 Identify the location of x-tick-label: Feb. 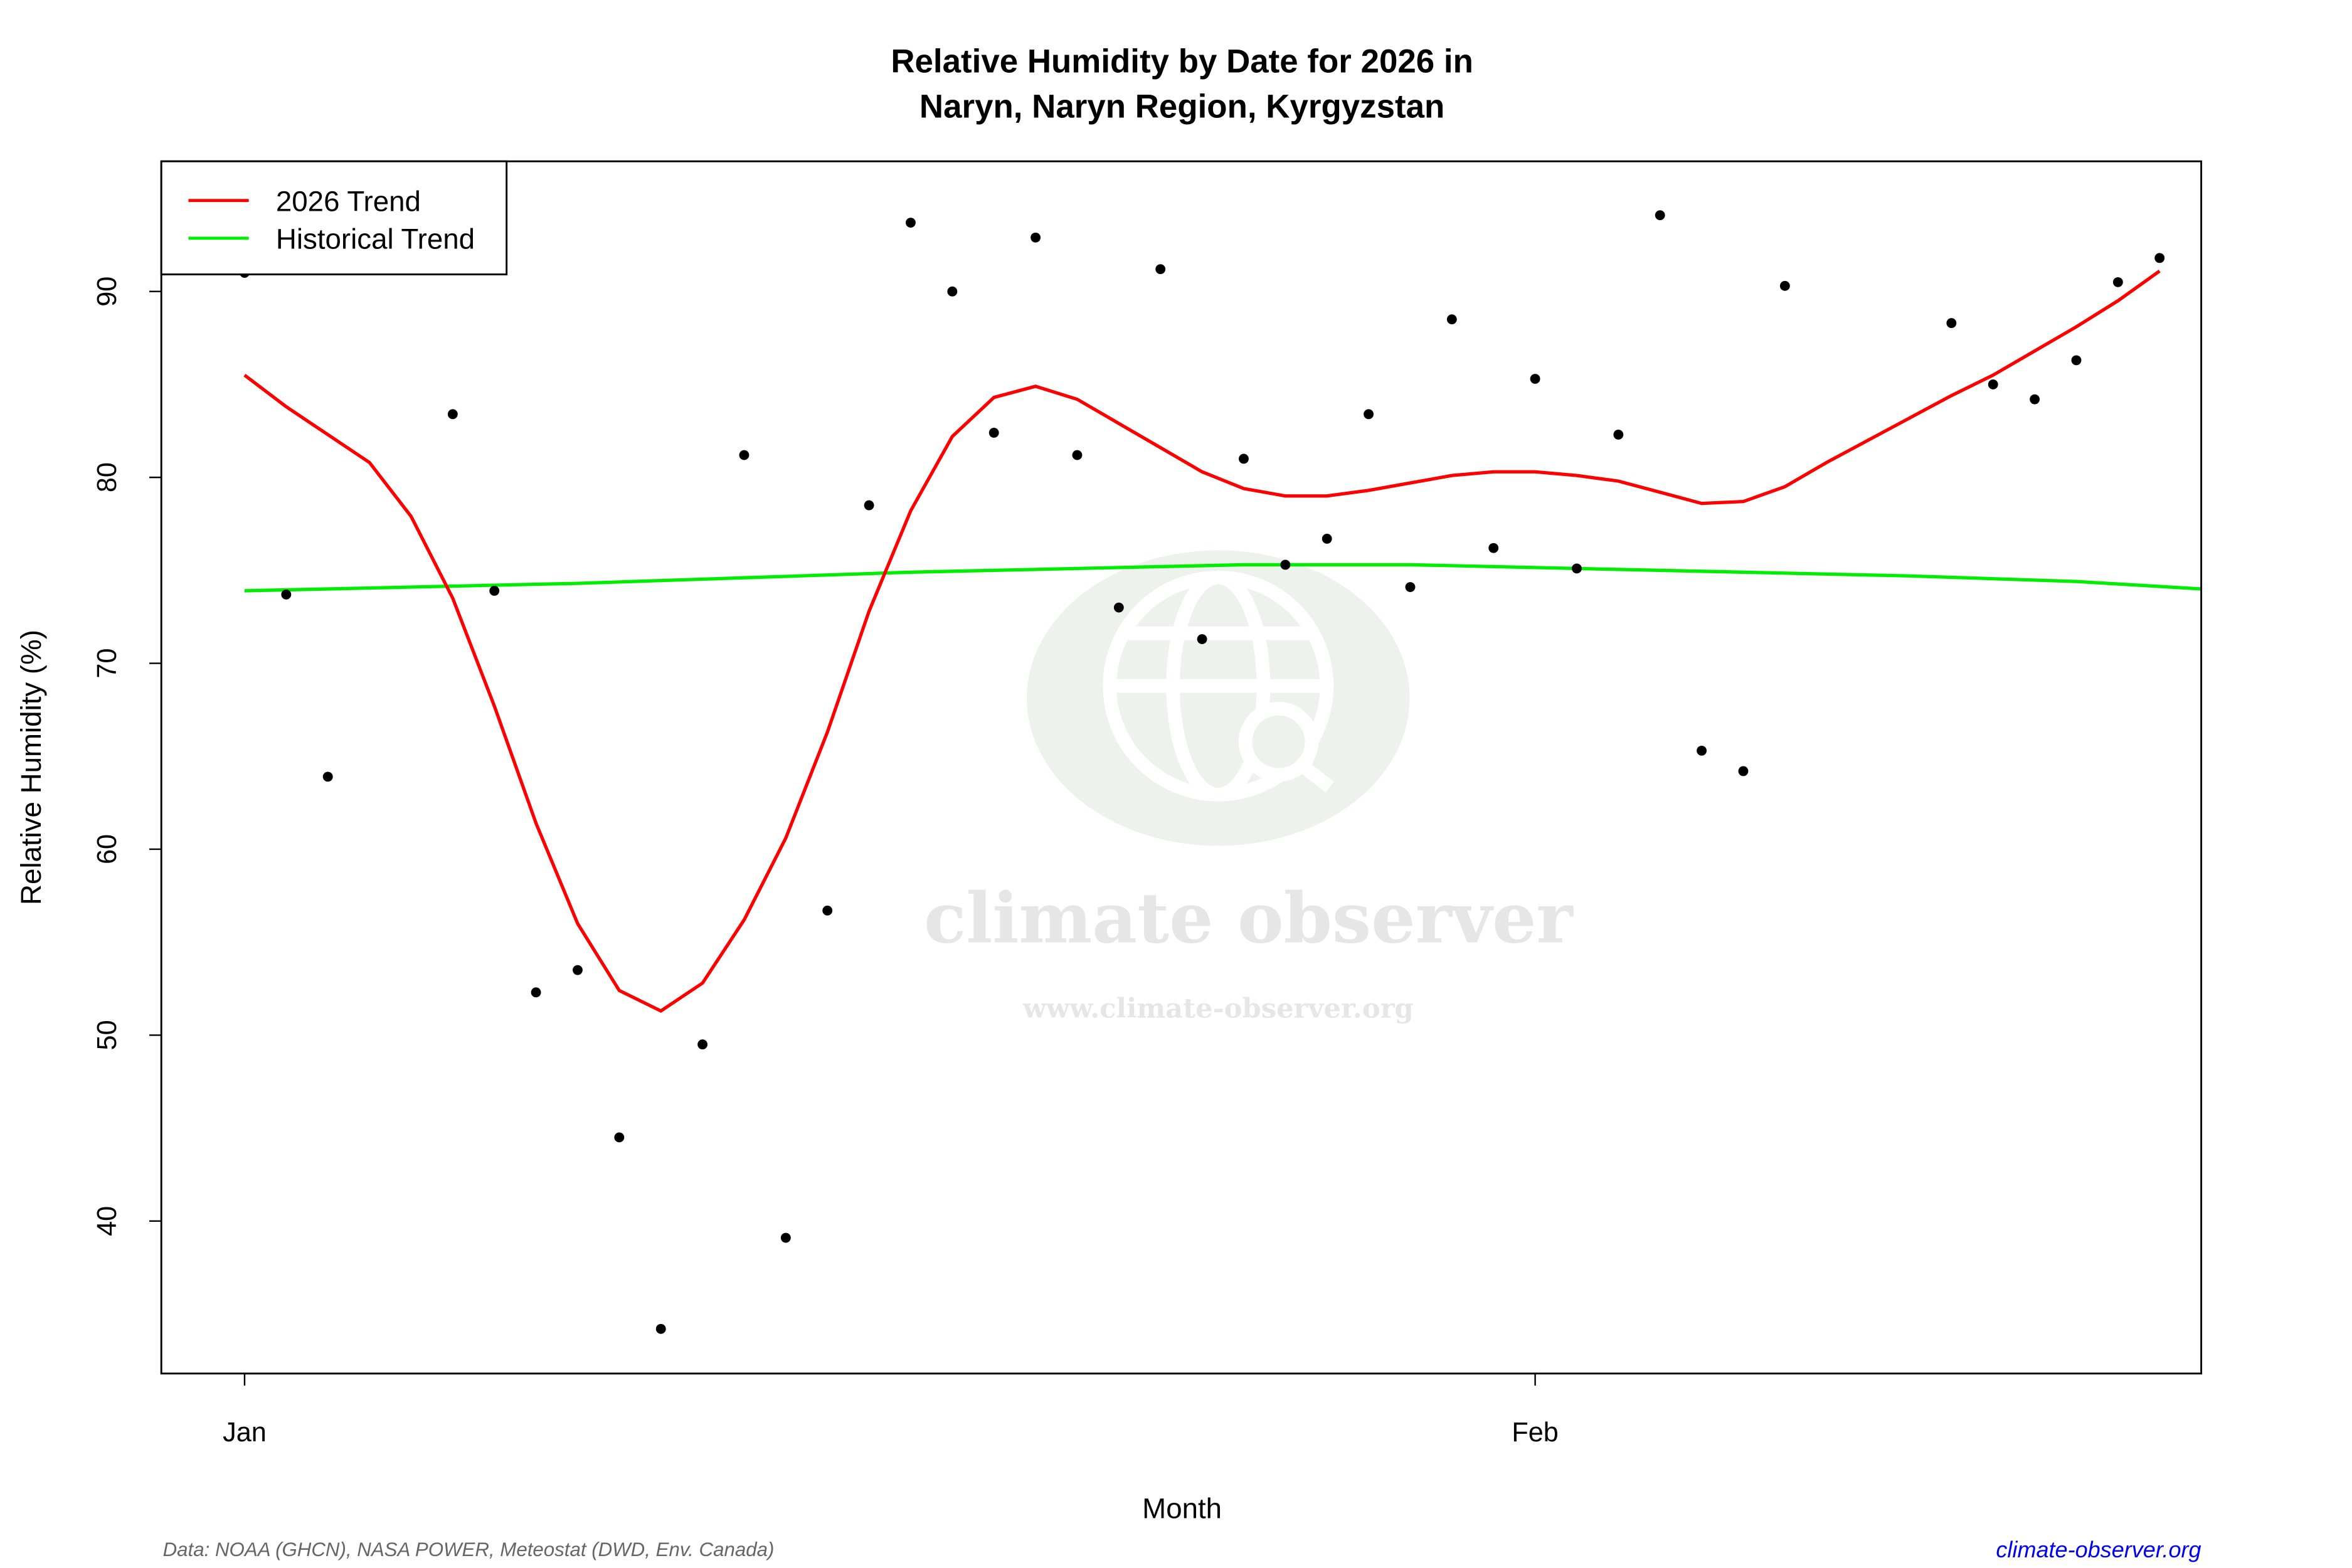
(1535, 1432).